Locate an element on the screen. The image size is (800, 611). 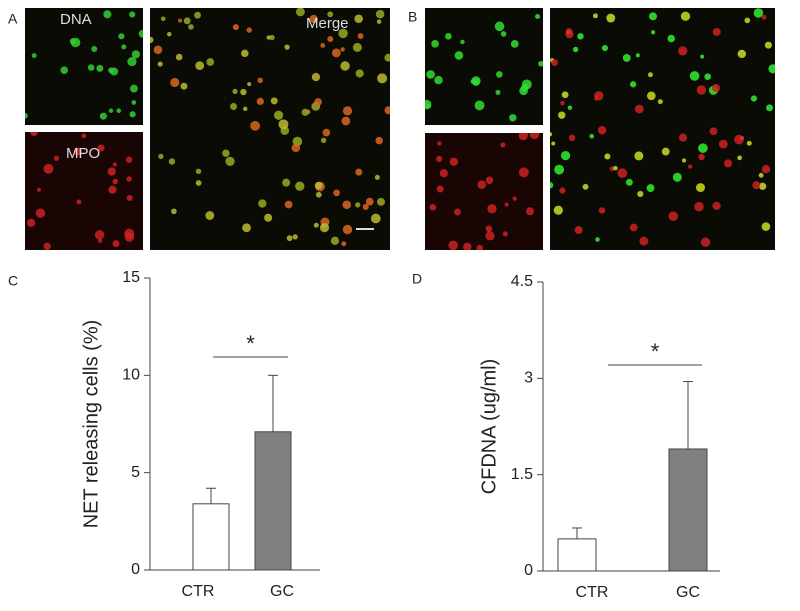
image-label: MPO is located at coordinates (83, 153).